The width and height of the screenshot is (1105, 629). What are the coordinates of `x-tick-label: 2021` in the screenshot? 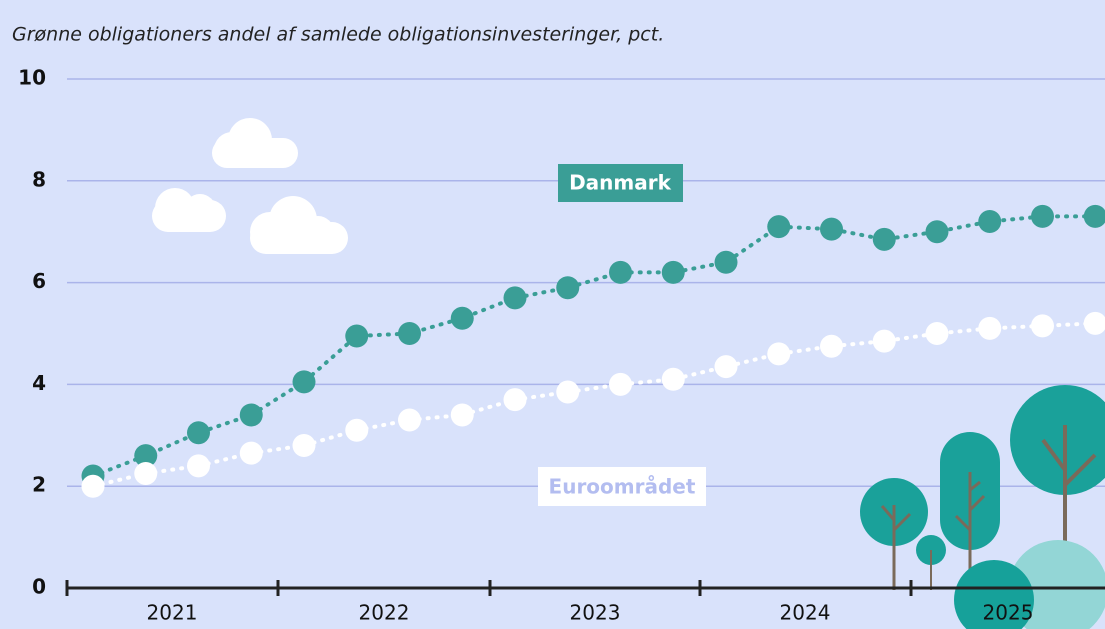 It's located at (172, 613).